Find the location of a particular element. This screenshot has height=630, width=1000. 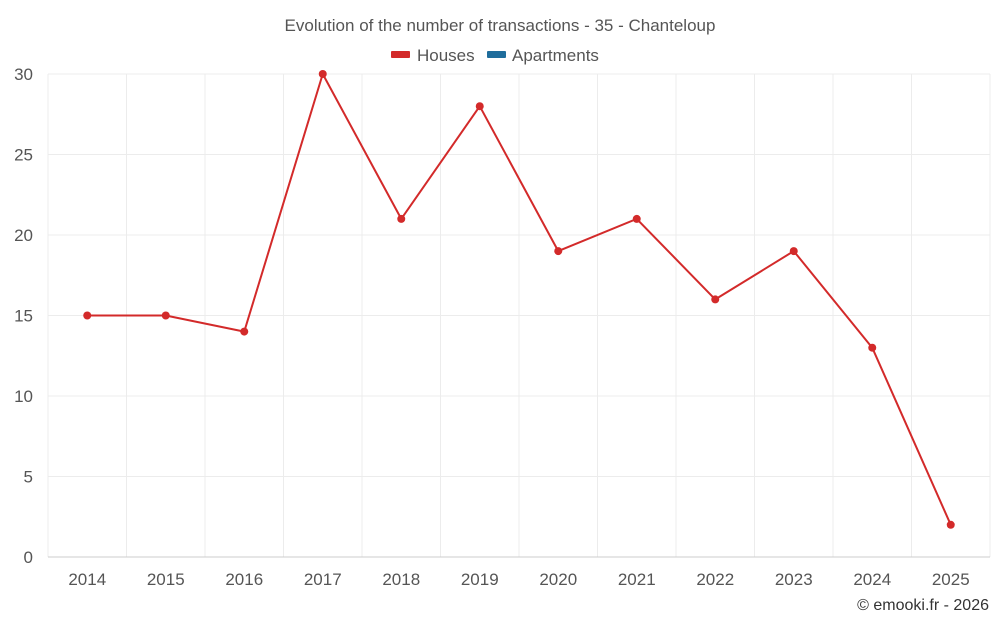

legend: Houses Apartments is located at coordinates (495, 55).